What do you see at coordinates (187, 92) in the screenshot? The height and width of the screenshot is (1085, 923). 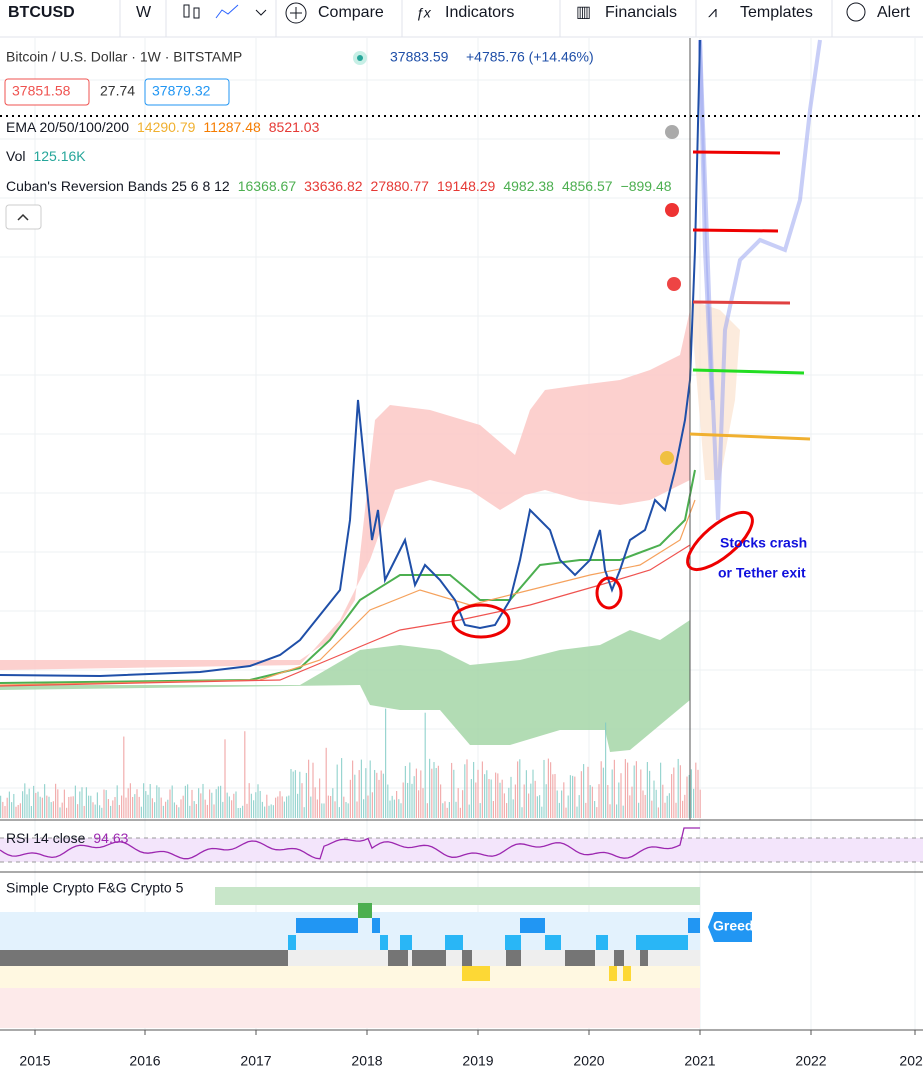 I see `ask-box` at bounding box center [187, 92].